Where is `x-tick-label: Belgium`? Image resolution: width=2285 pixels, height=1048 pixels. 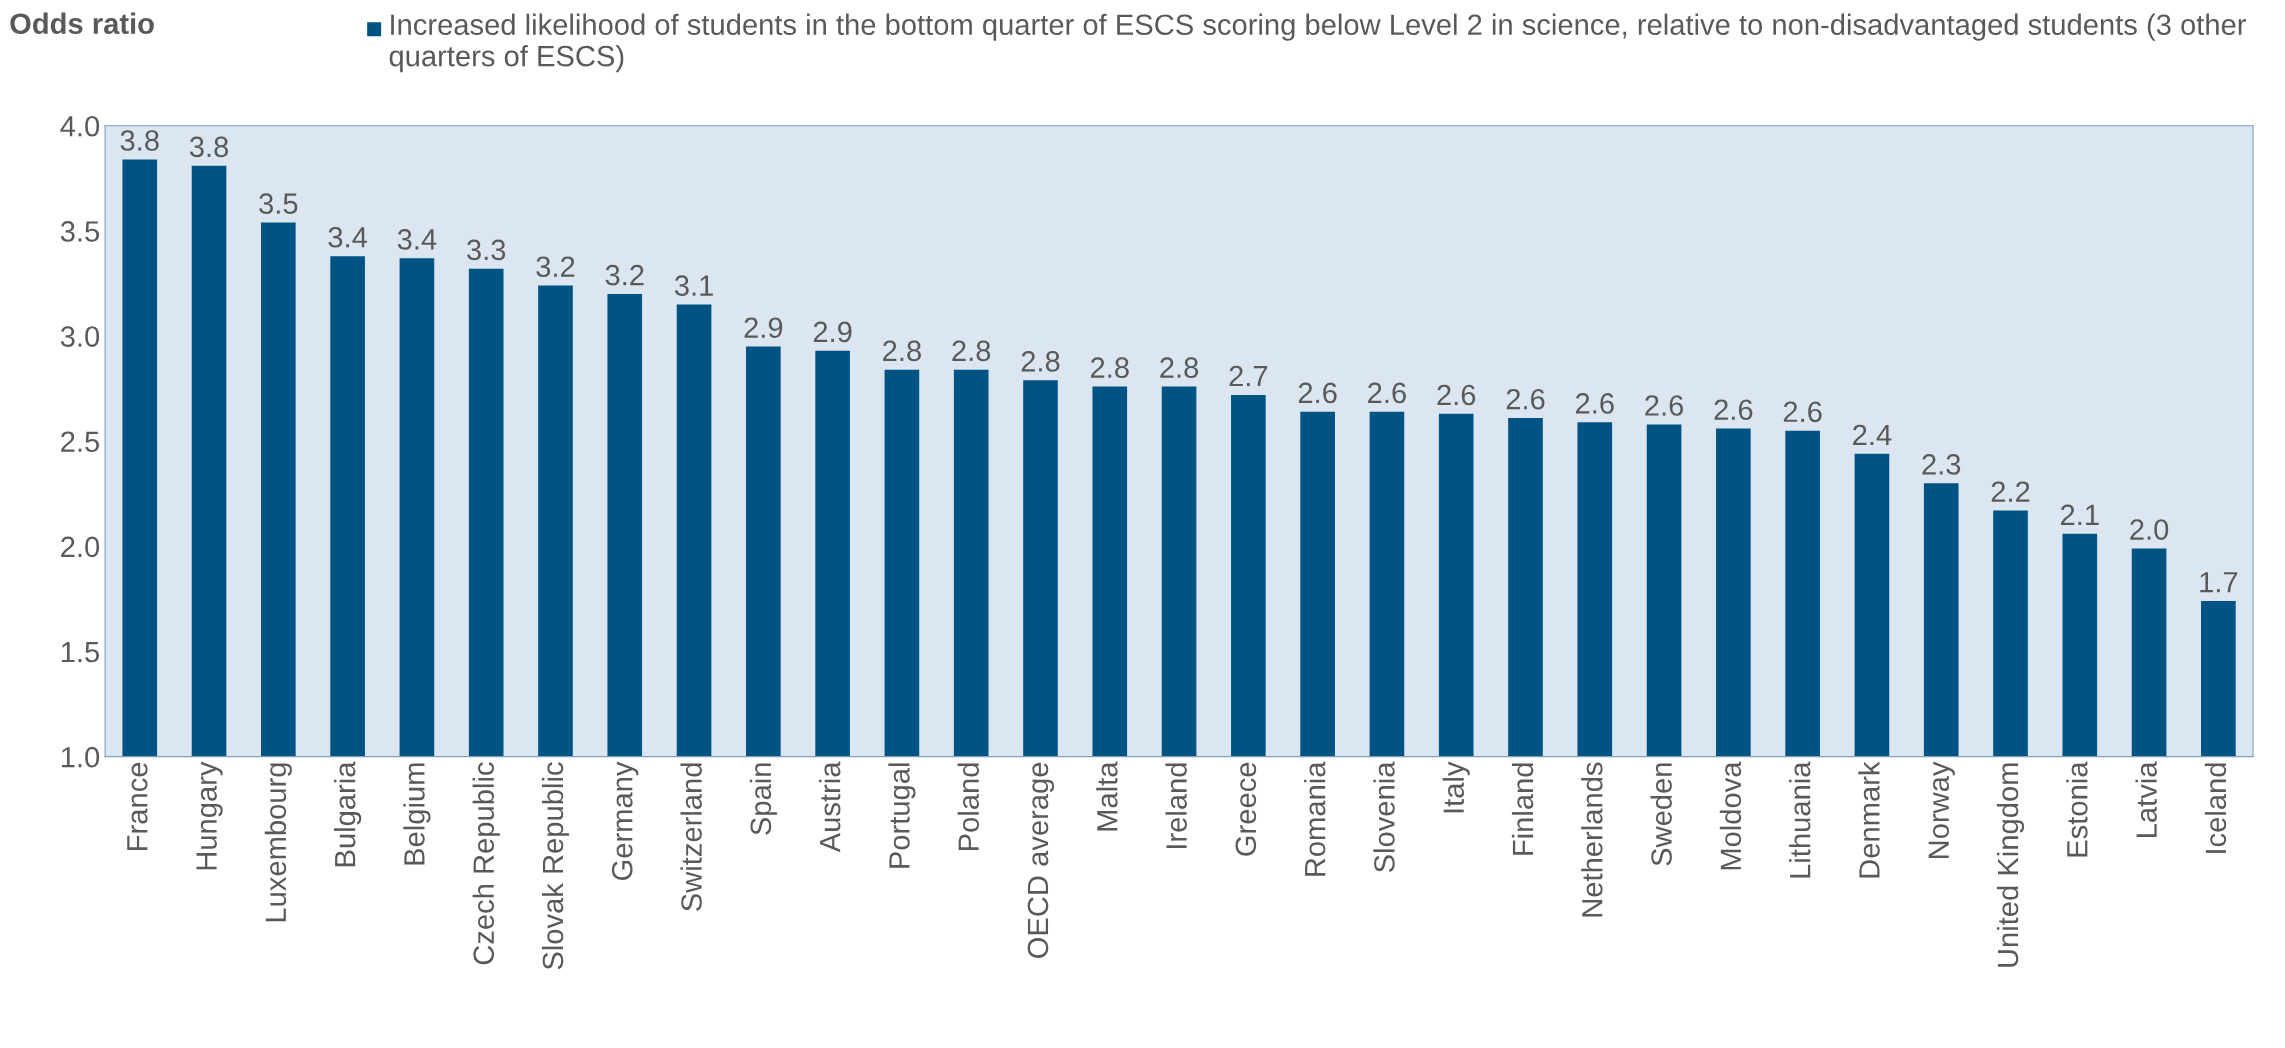
x-tick-label: Belgium is located at coordinates (417, 814).